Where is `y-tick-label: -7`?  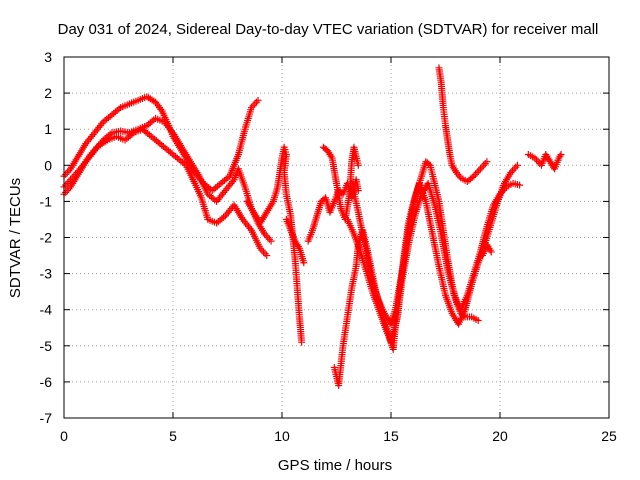 y-tick-label: -7 is located at coordinates (46, 418).